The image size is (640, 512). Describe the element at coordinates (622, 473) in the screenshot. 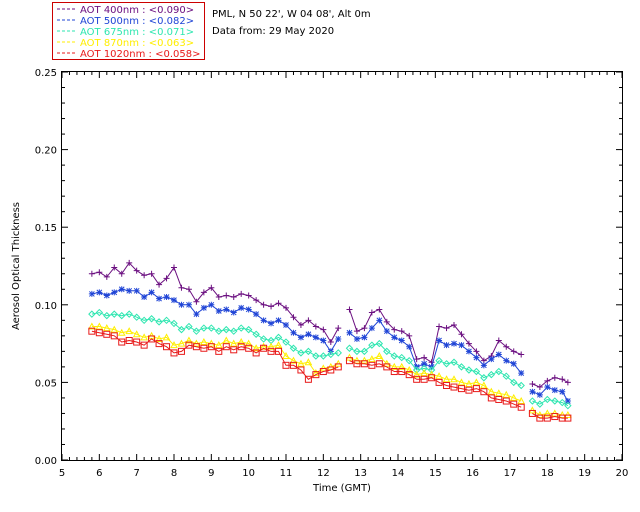

I see `x-tick-label: 20` at that location.